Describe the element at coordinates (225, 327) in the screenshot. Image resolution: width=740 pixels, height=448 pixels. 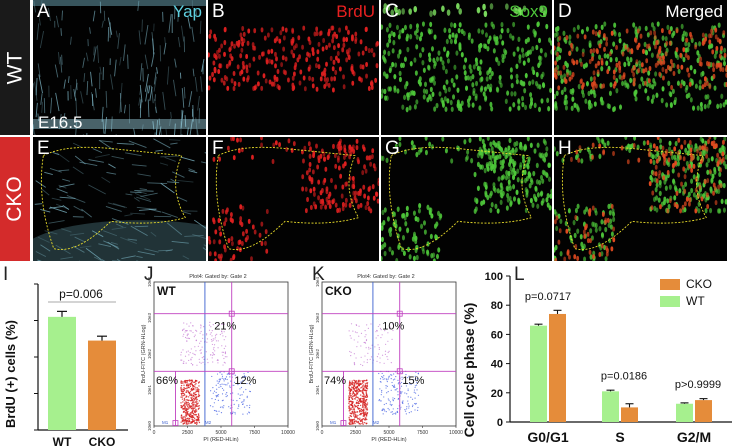
I see `flow-quadrant-upper-right: 21%` at that location.